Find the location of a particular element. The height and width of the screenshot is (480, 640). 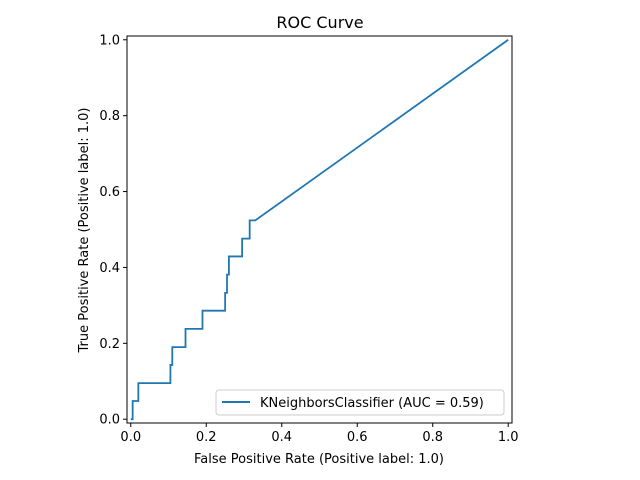

chart-title: ROC Curve is located at coordinates (319, 22).